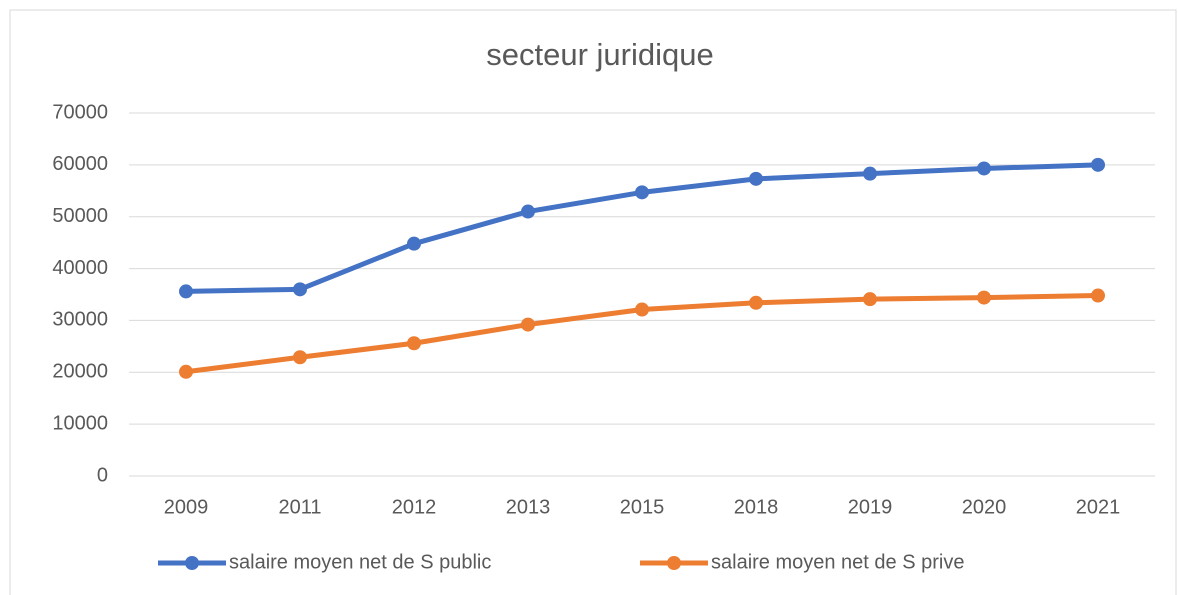 The height and width of the screenshot is (595, 1178). Describe the element at coordinates (1098, 507) in the screenshot. I see `x-tick-label: 2021` at that location.